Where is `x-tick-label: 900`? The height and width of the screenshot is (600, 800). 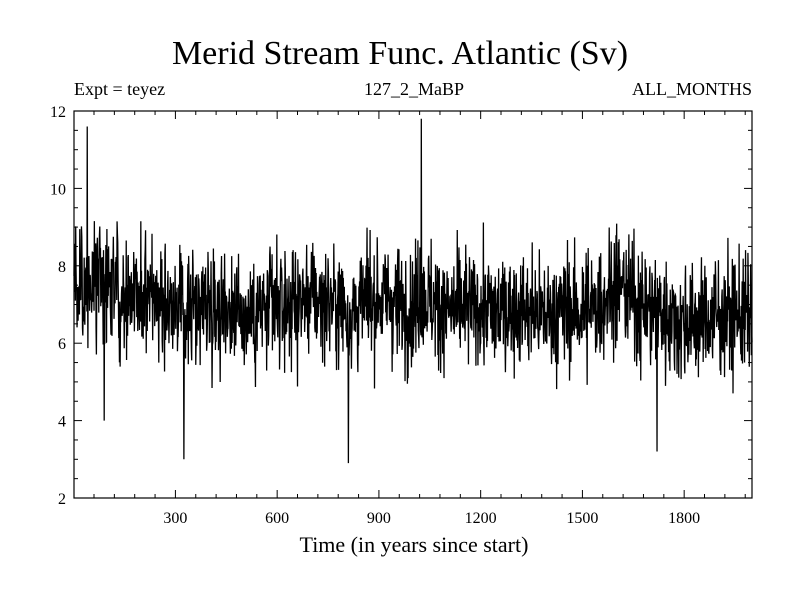 x-tick-label: 900 is located at coordinates (379, 518).